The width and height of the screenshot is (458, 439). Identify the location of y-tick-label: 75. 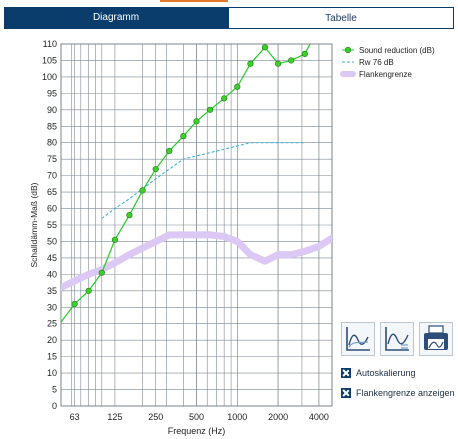
(52, 159).